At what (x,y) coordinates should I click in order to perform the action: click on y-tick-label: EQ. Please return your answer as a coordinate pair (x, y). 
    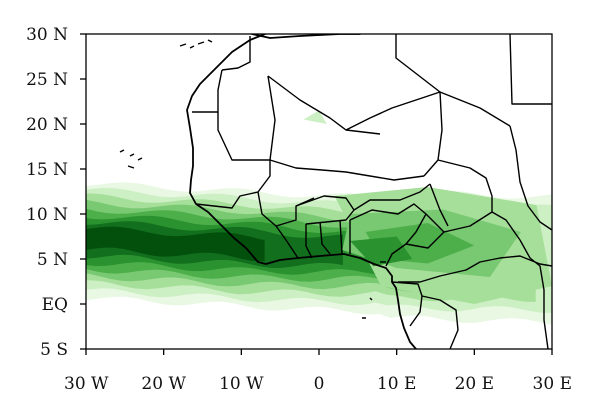
    Looking at the image, I should click on (55, 305).